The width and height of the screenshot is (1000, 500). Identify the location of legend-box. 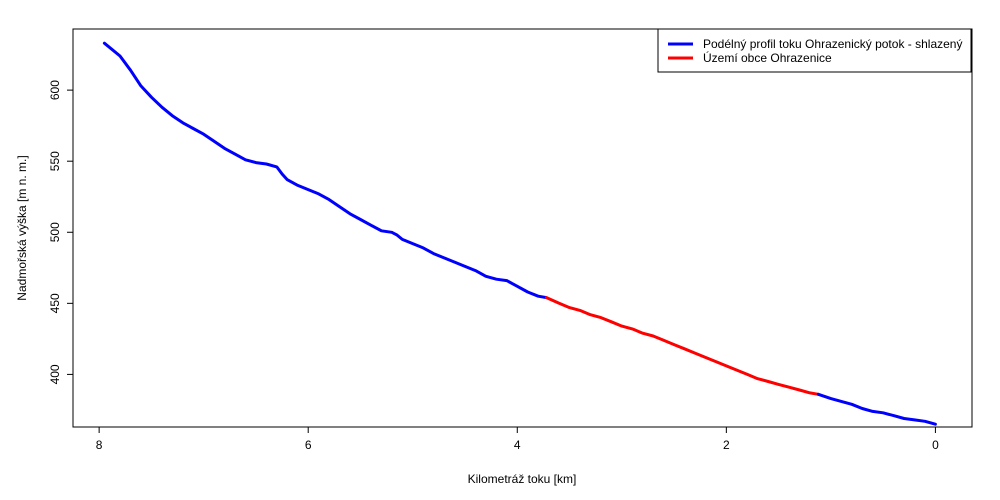
(814, 50).